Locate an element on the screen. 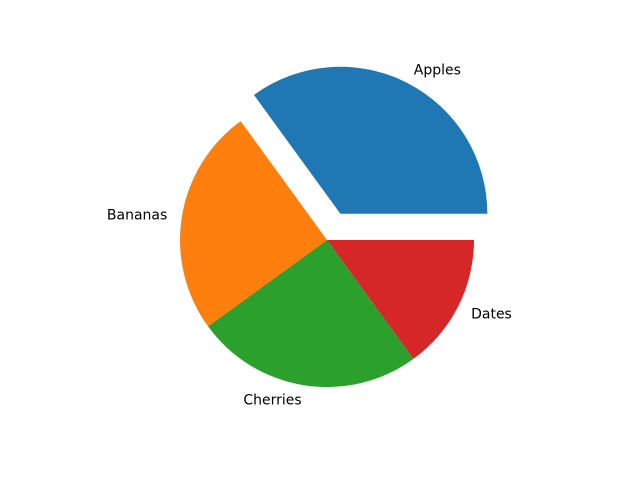 The height and width of the screenshot is (478, 640). pie-slice-apples is located at coordinates (370, 140).